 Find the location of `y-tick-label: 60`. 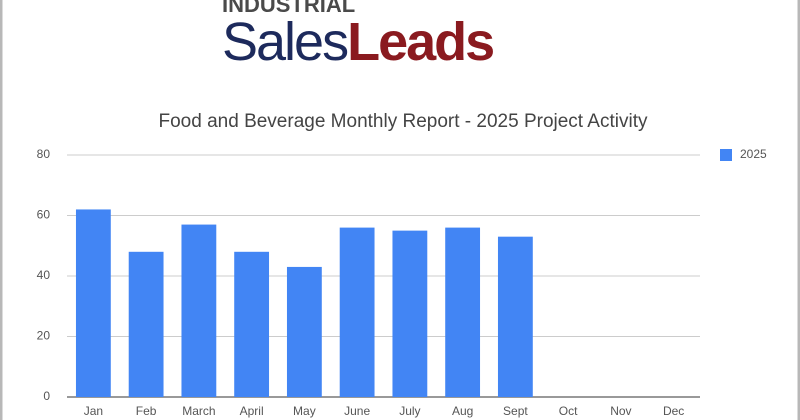

y-tick-label: 60 is located at coordinates (44, 215).